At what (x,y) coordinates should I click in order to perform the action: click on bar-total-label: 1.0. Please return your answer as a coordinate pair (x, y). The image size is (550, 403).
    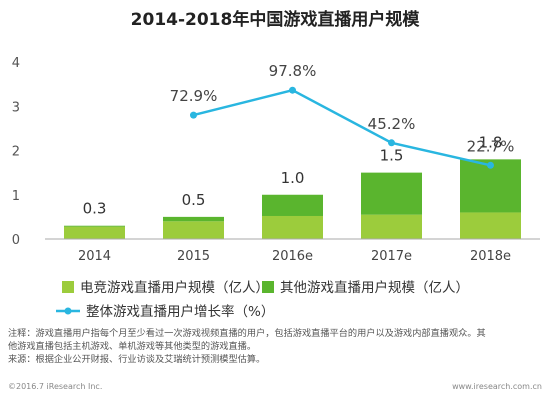
    Looking at the image, I should click on (293, 178).